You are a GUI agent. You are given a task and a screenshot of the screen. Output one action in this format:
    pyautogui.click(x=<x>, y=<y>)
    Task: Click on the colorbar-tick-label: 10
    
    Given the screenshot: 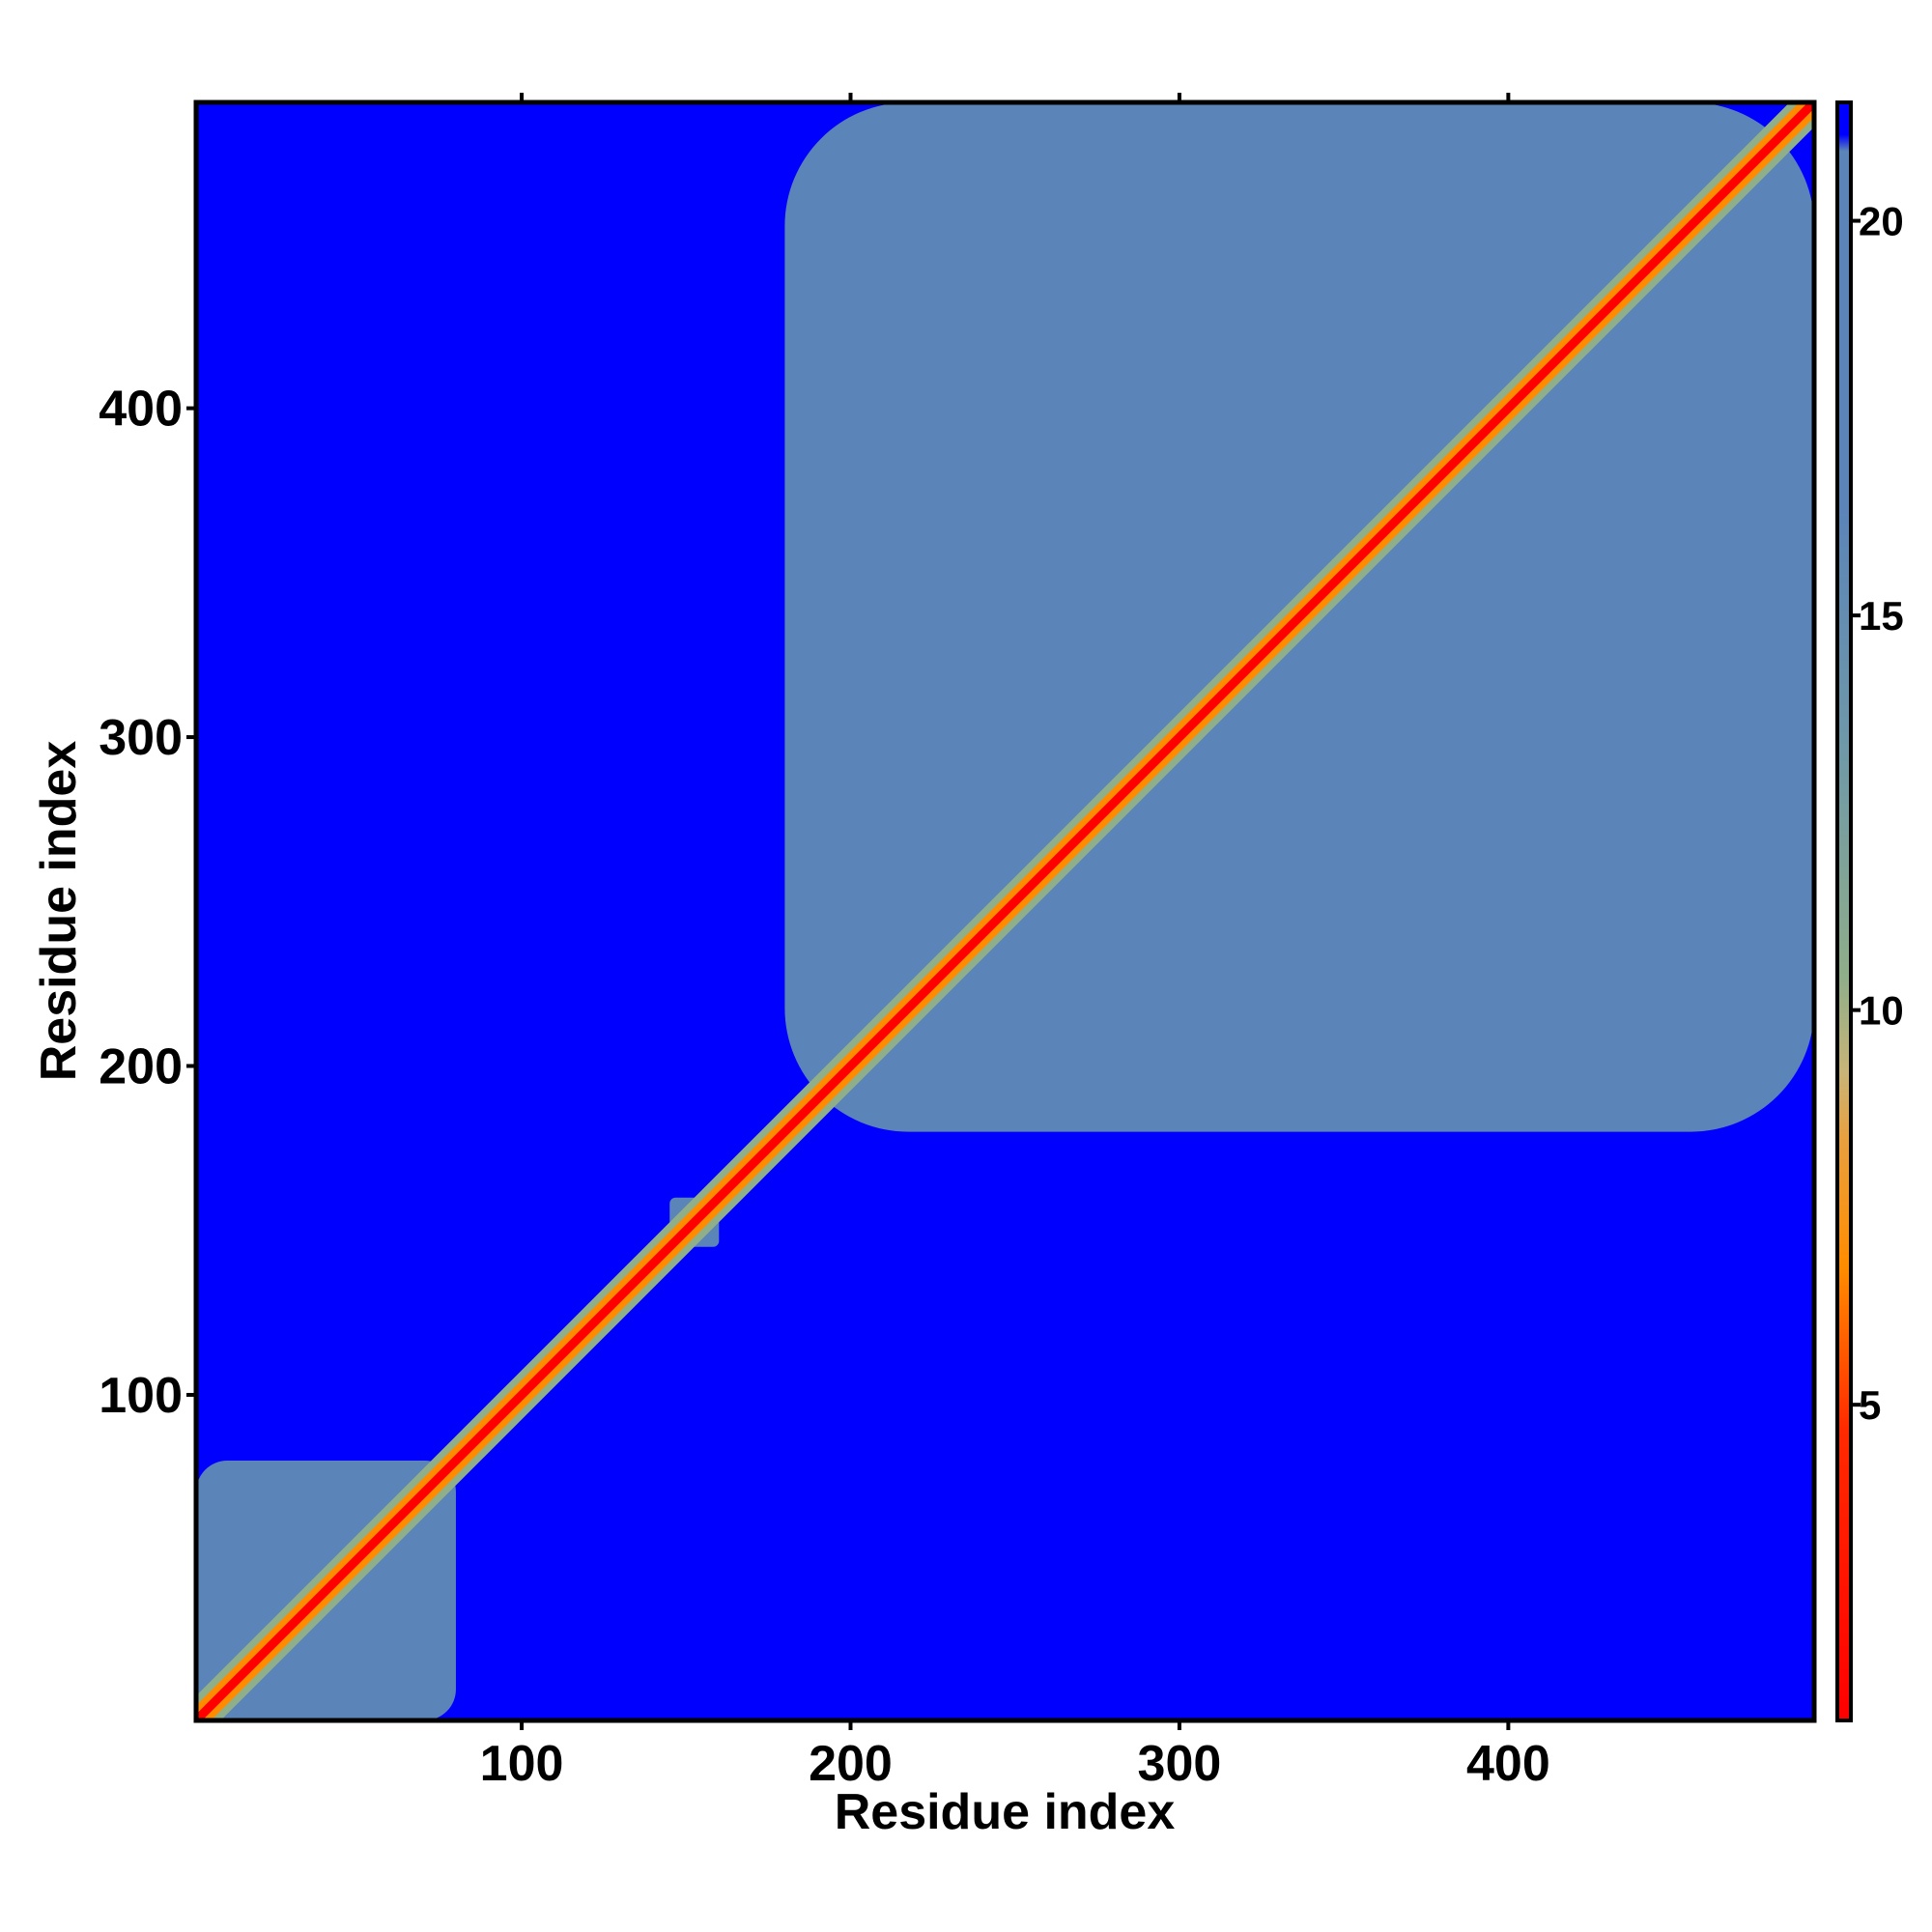 What is the action you would take?
    pyautogui.click(x=1881, y=1011)
    